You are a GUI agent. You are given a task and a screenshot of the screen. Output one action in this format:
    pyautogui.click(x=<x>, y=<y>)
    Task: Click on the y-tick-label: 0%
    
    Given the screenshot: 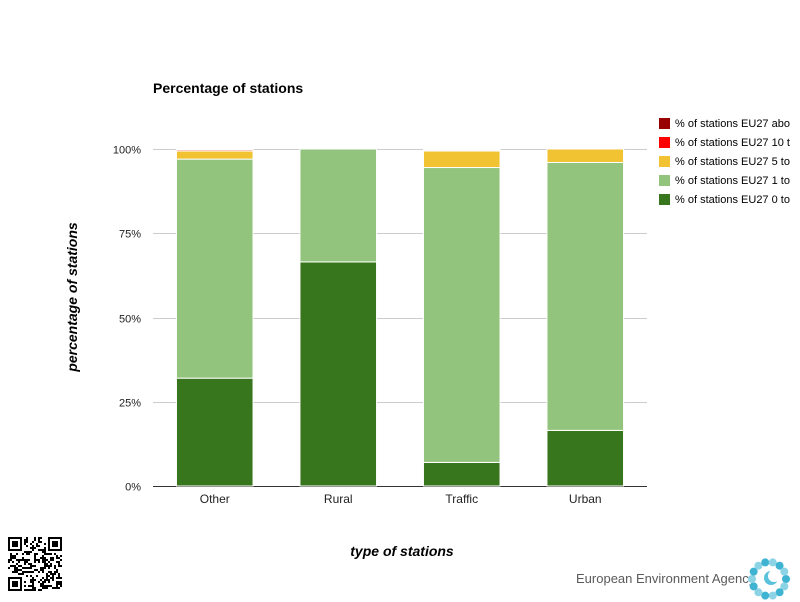 What is the action you would take?
    pyautogui.click(x=133, y=488)
    